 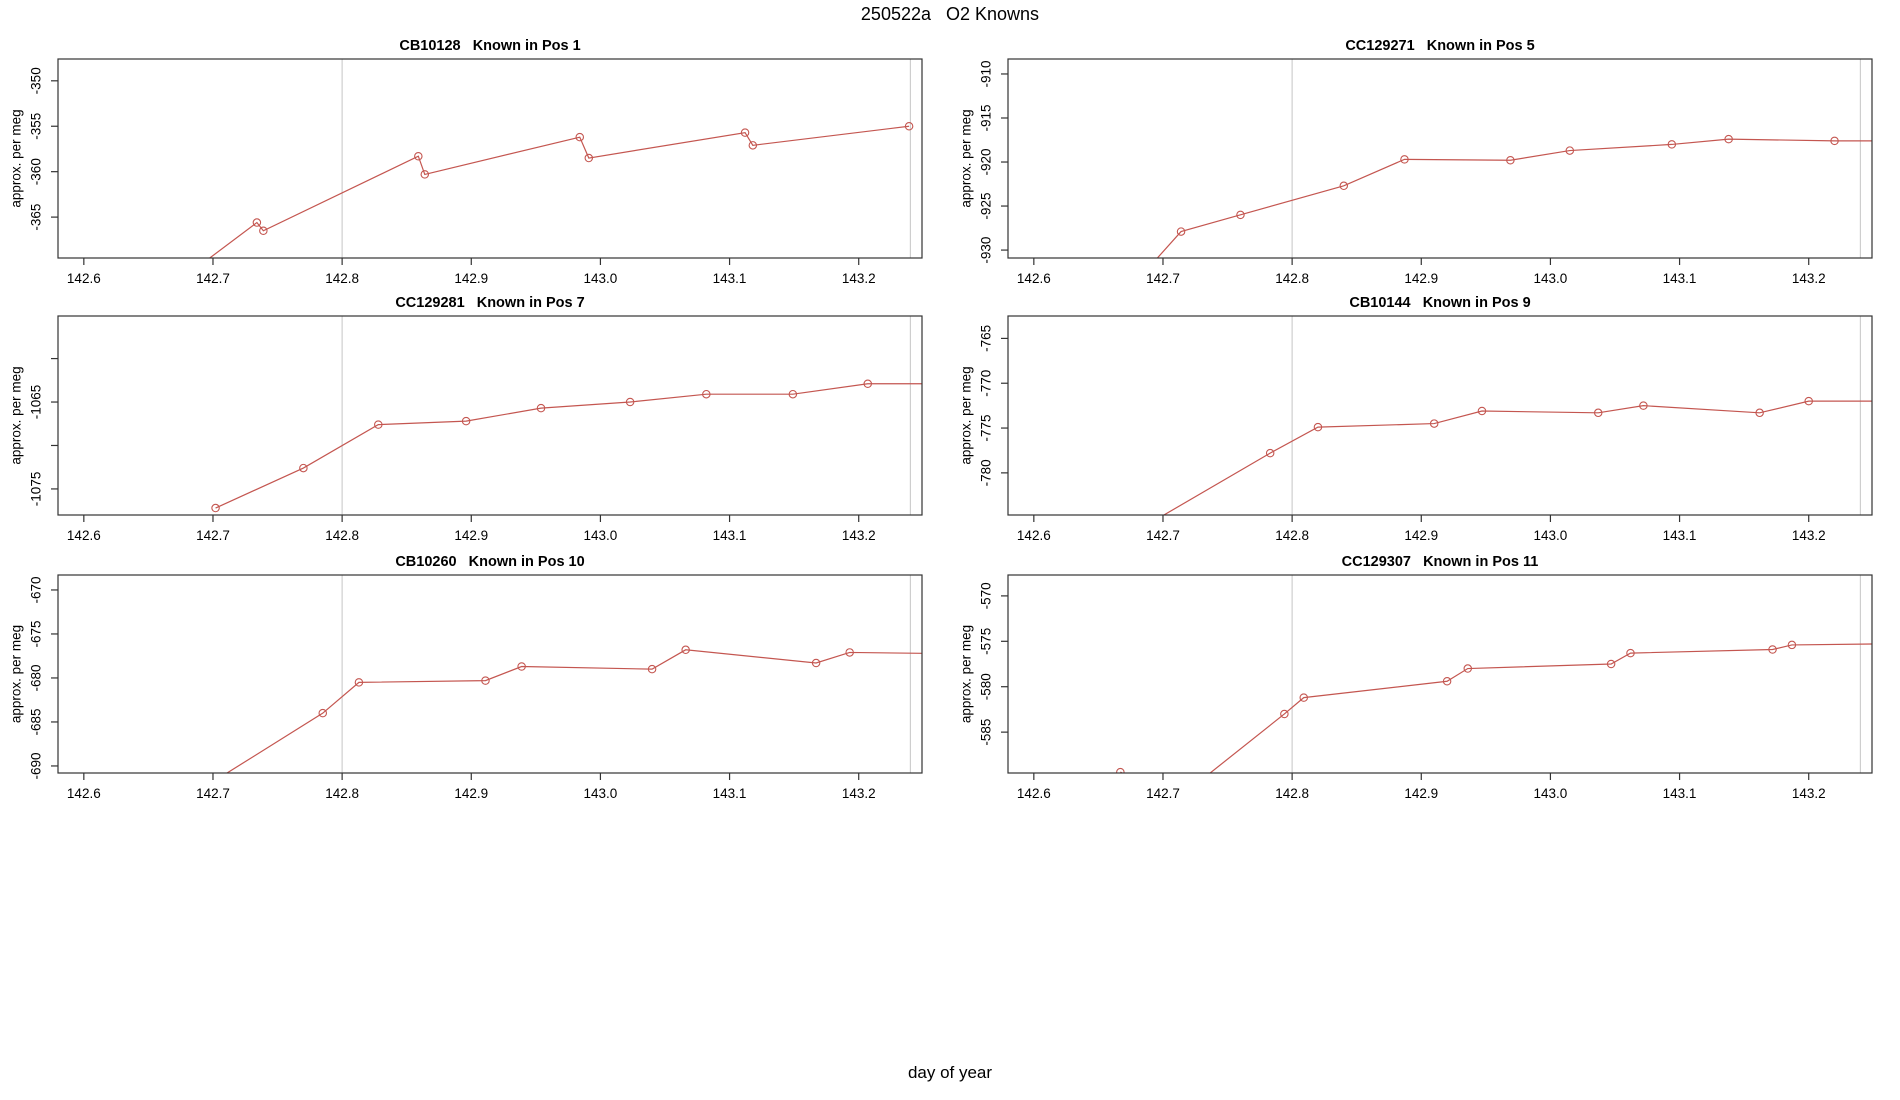 What do you see at coordinates (1440, 562) in the screenshot?
I see `subplot-title: CC129307 Known in Pos 11` at bounding box center [1440, 562].